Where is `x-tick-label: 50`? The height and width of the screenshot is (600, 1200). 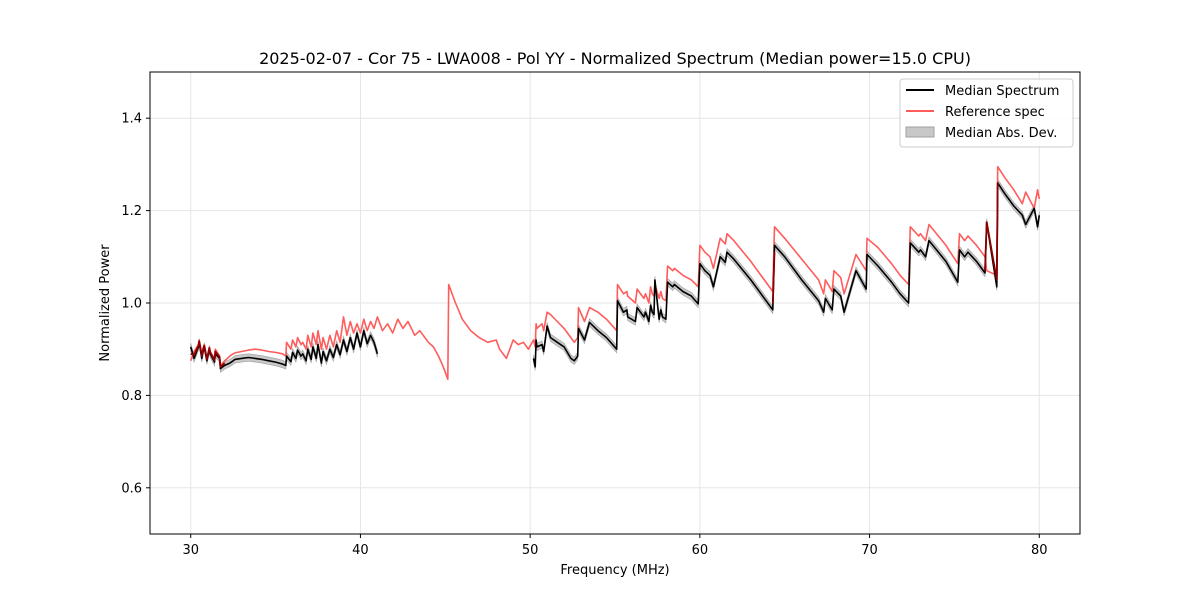 x-tick-label: 50 is located at coordinates (530, 550).